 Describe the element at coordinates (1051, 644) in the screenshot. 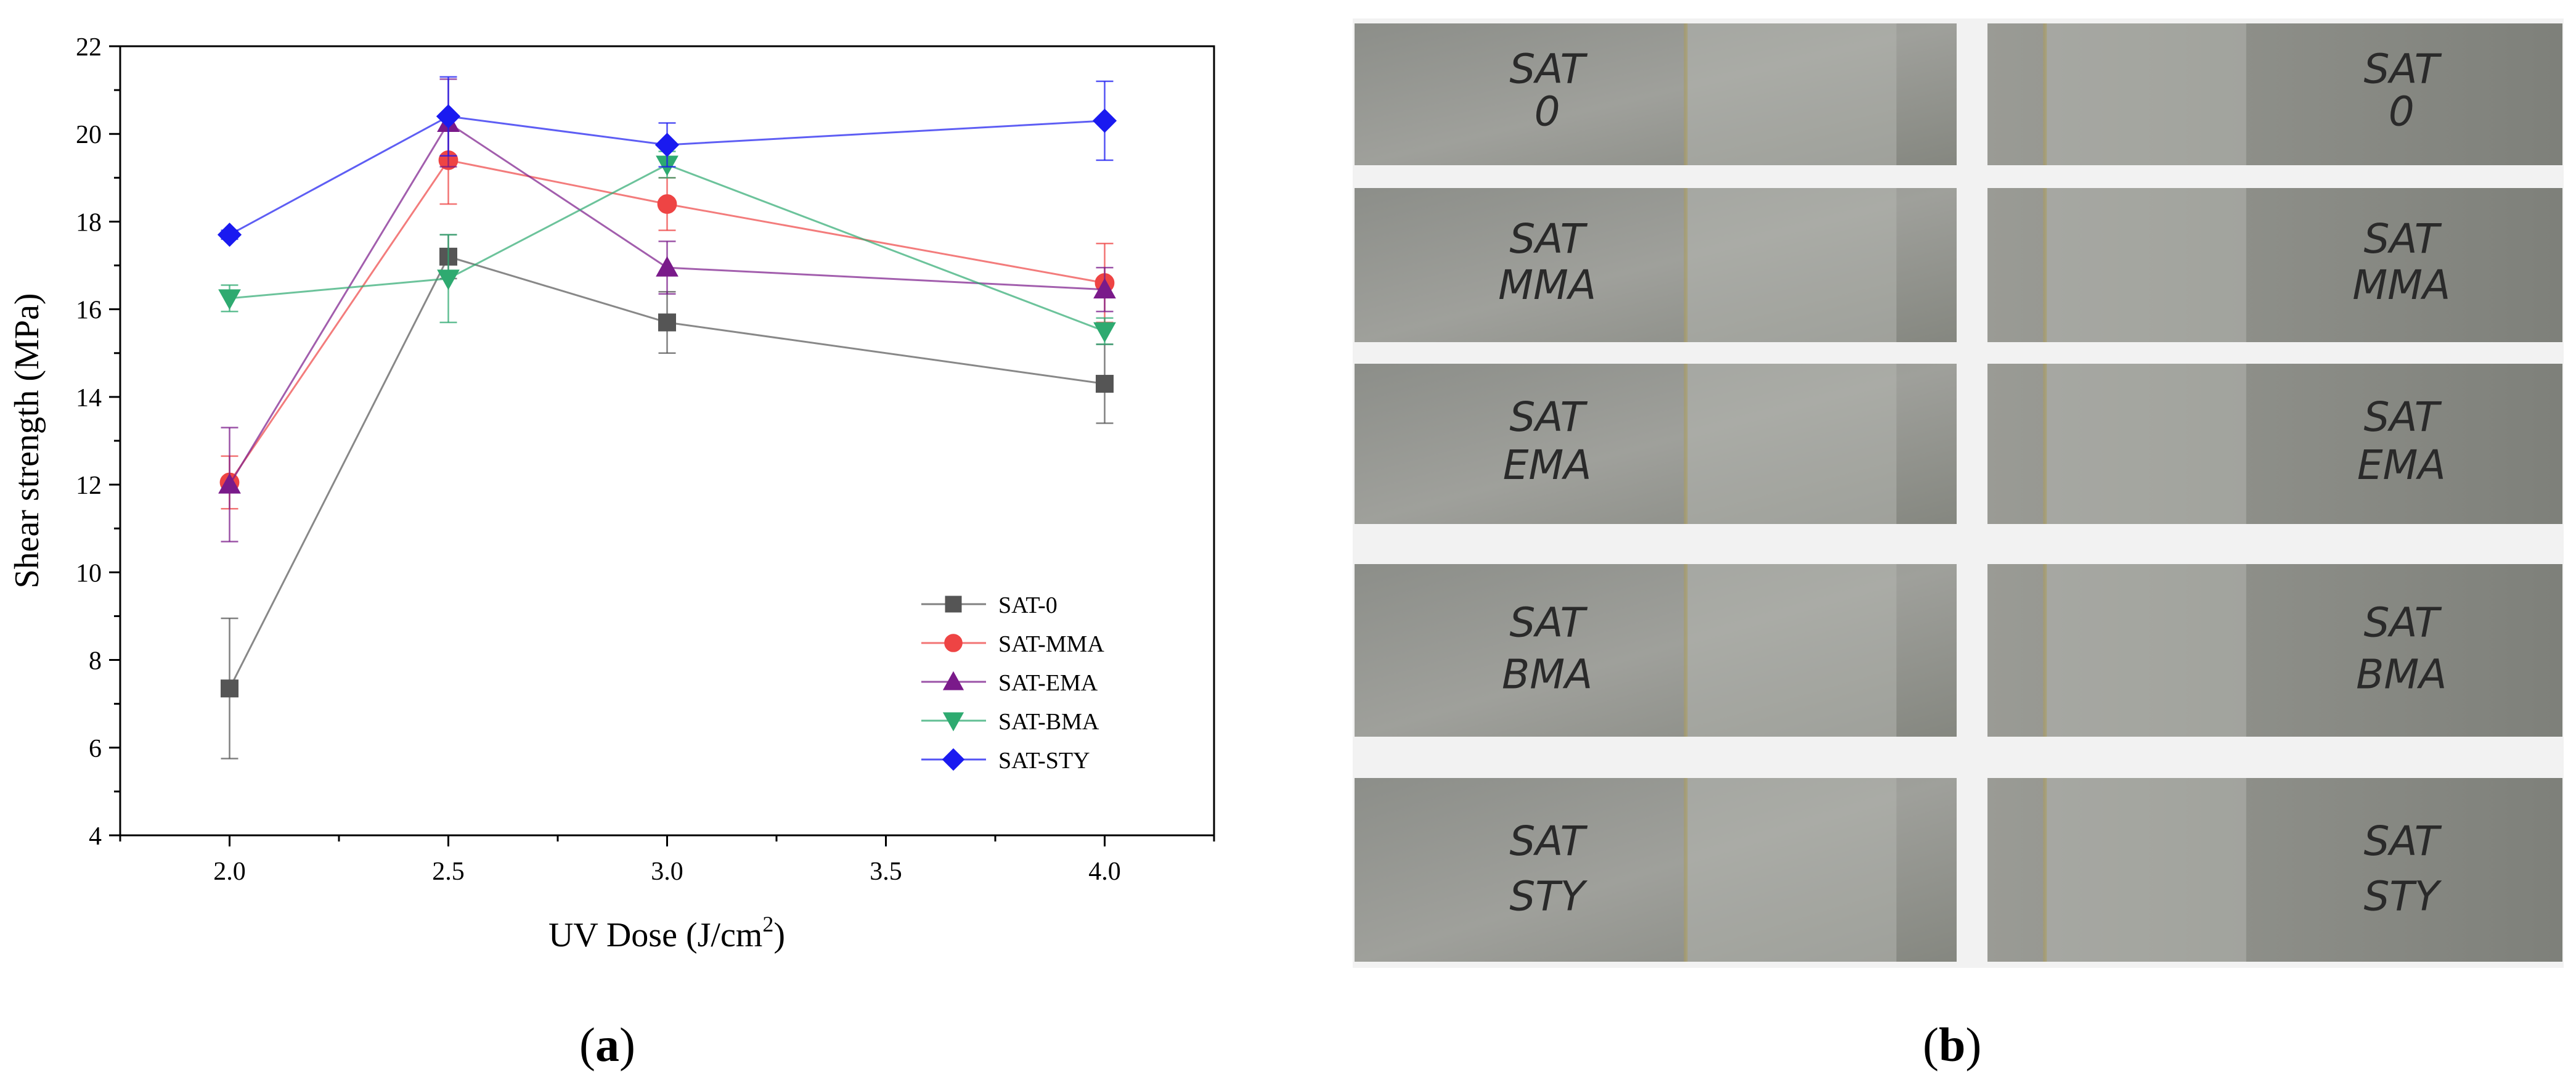

I see `legend-label: SAT-MMA` at that location.